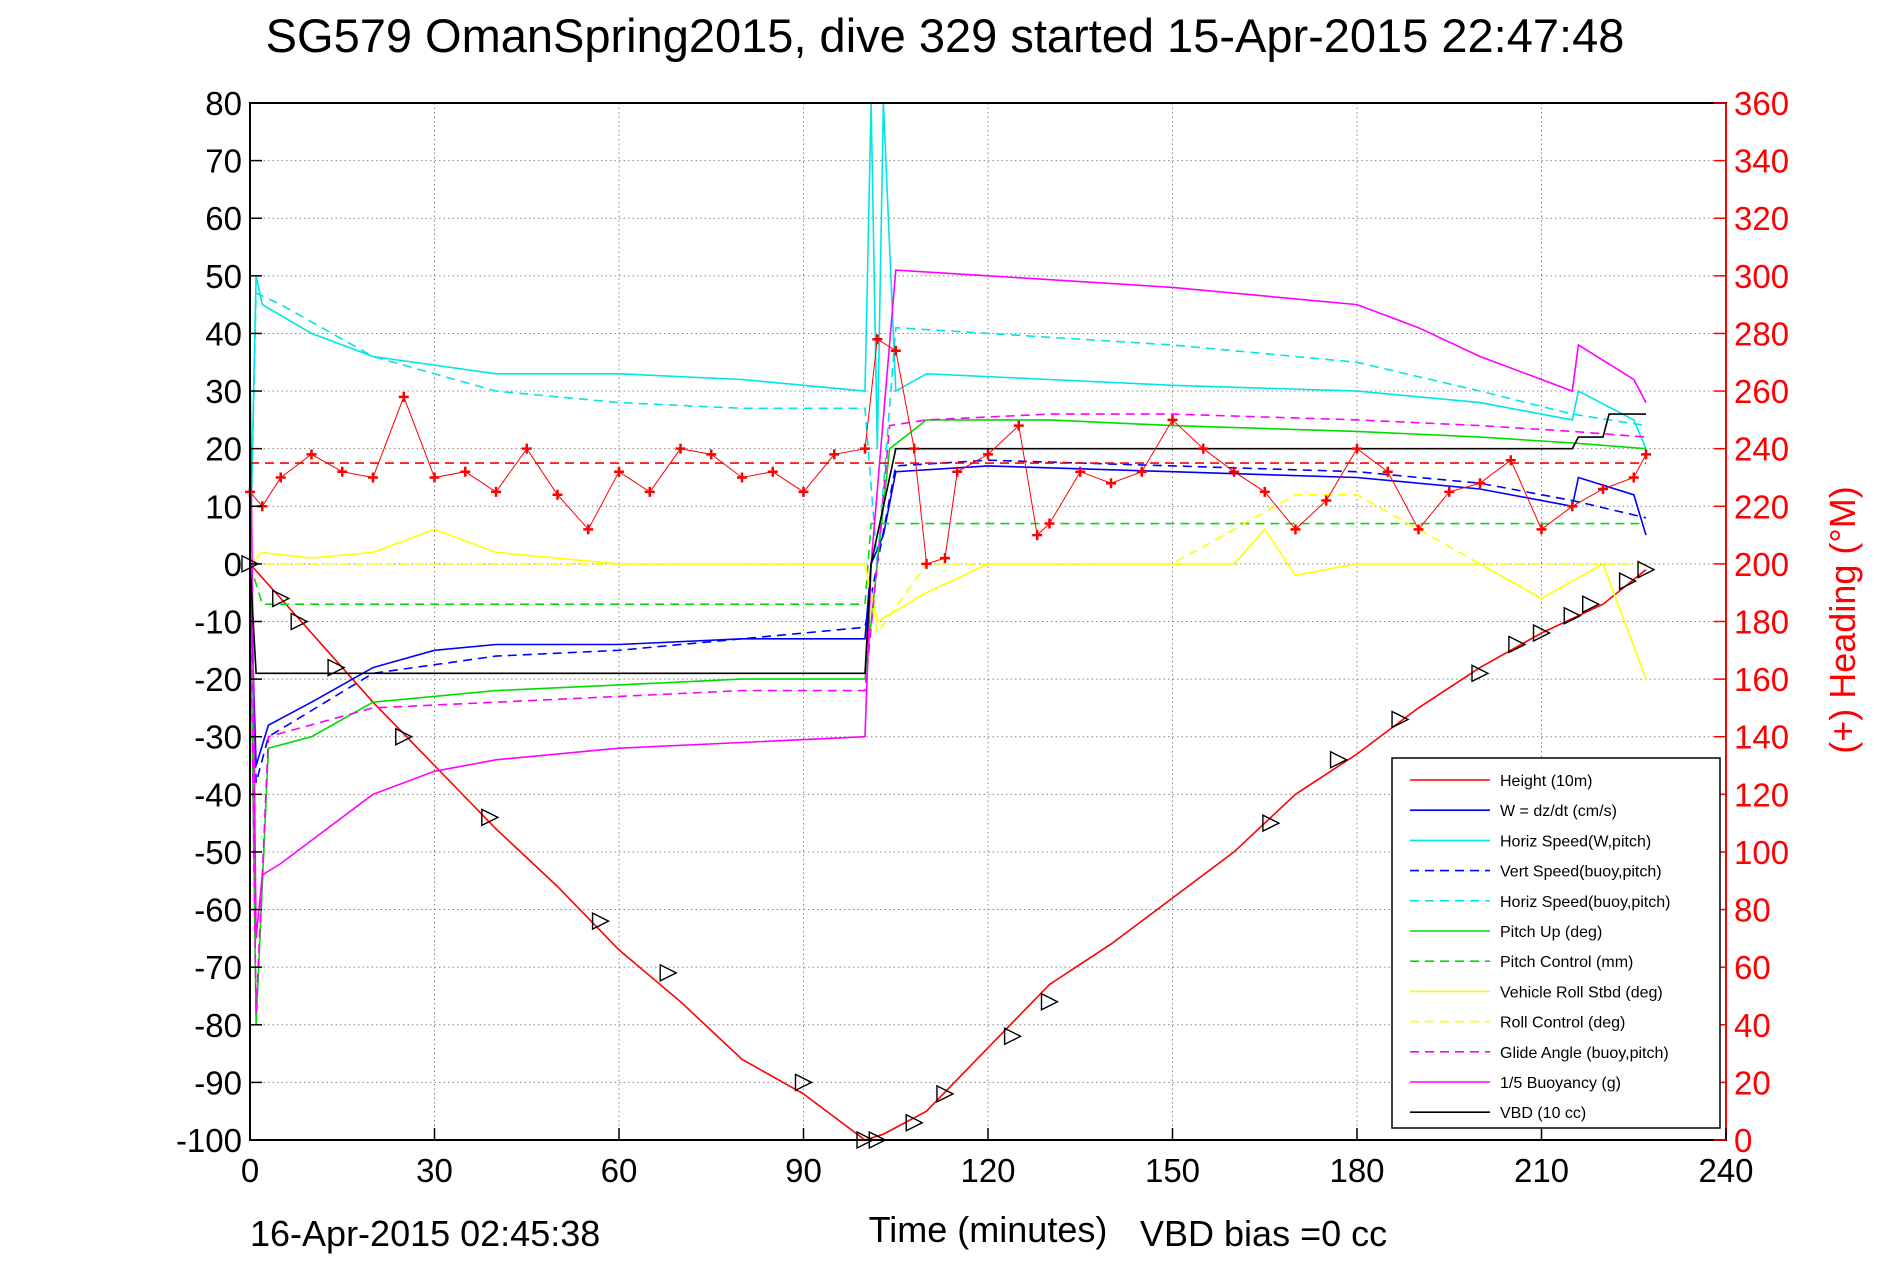 Image resolution: width=1891 pixels, height=1262 pixels. Describe the element at coordinates (223, 449) in the screenshot. I see `y-tick-label: 20` at that location.